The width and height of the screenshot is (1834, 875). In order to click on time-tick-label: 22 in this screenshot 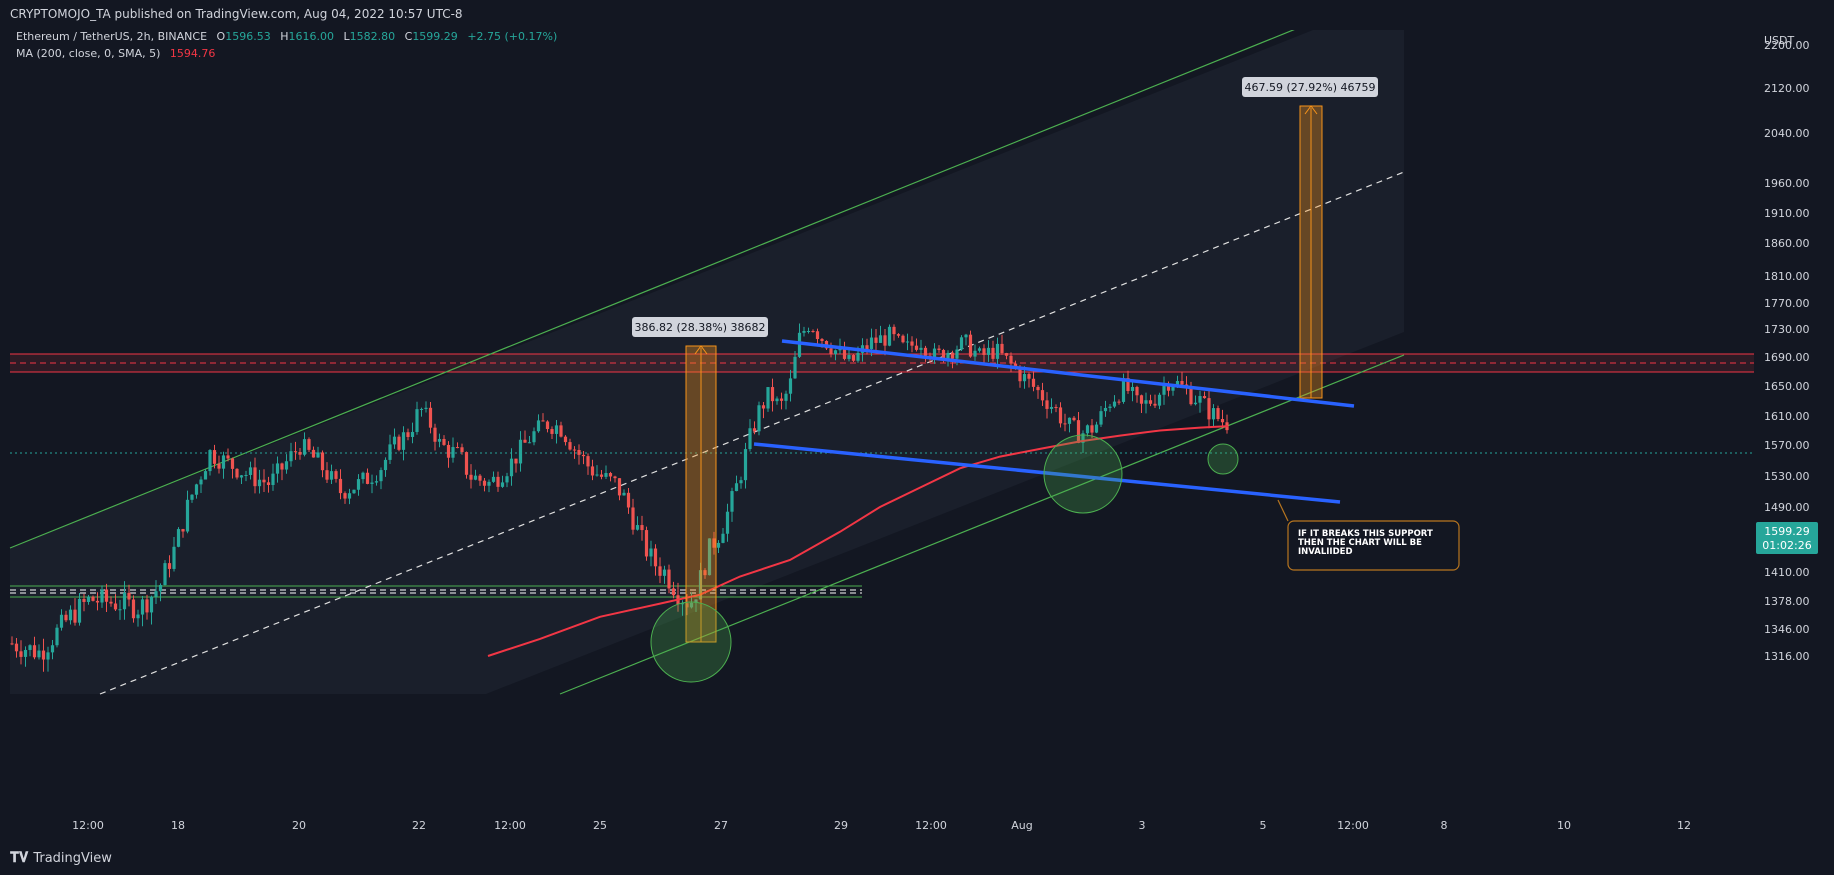, I will do `click(419, 825)`.